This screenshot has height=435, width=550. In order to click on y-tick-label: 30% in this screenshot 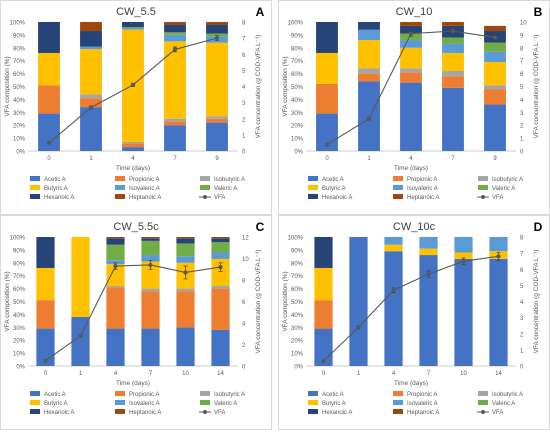, I will do `click(297, 329)`.